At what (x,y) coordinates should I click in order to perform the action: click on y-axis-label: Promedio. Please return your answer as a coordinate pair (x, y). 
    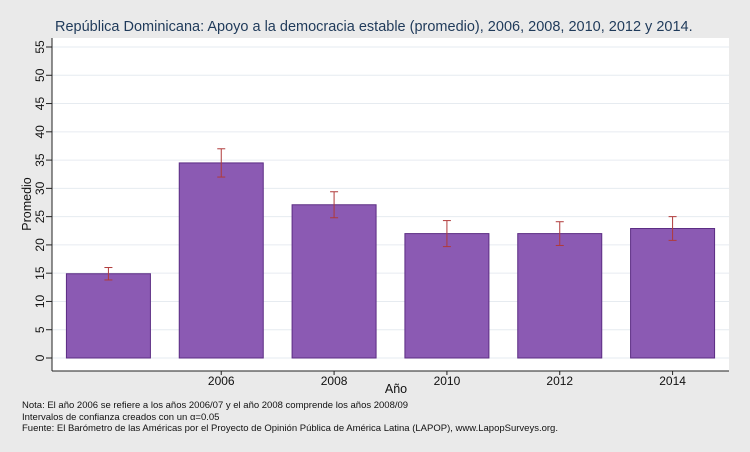
    Looking at the image, I should click on (27, 204).